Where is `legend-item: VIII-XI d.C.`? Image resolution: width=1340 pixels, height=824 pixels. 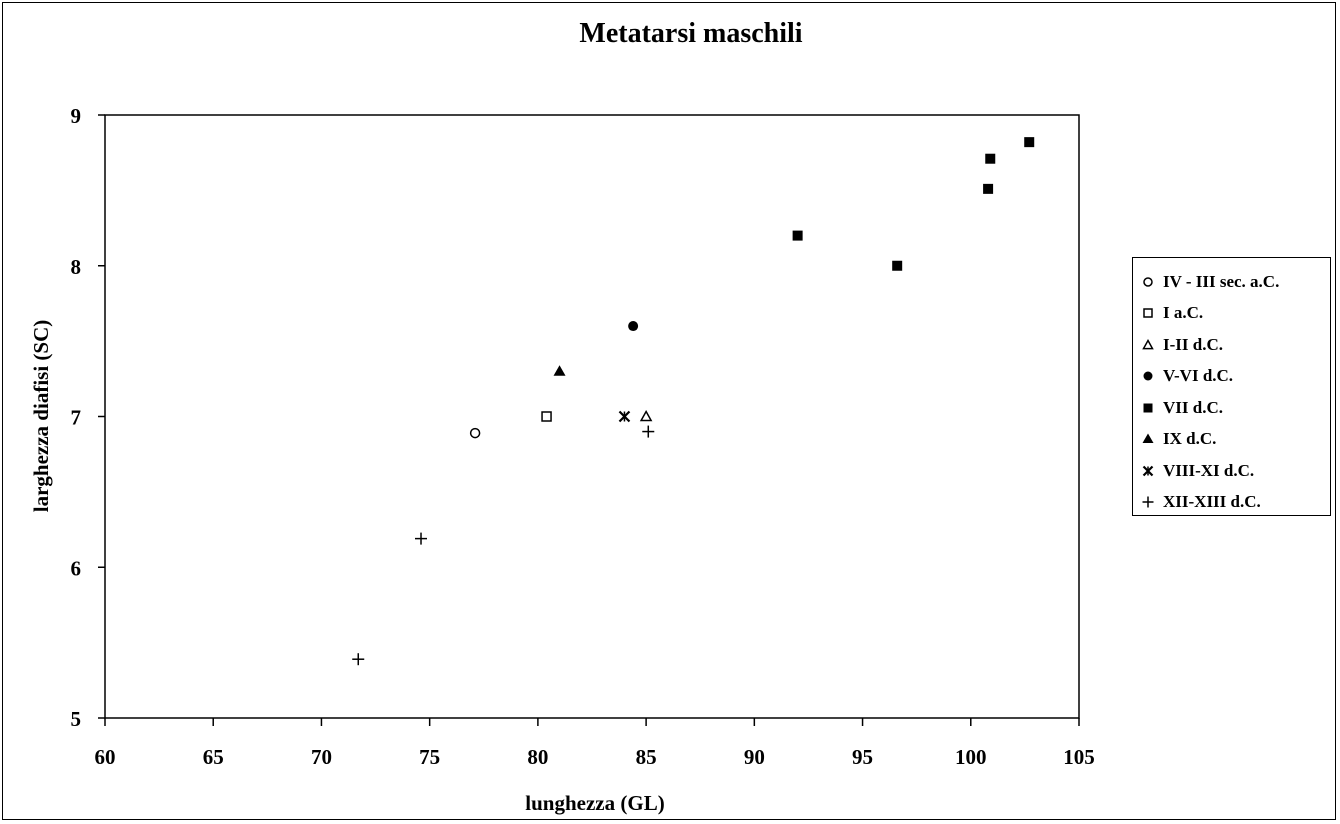 legend-item: VIII-XI d.C. is located at coordinates (1231, 471).